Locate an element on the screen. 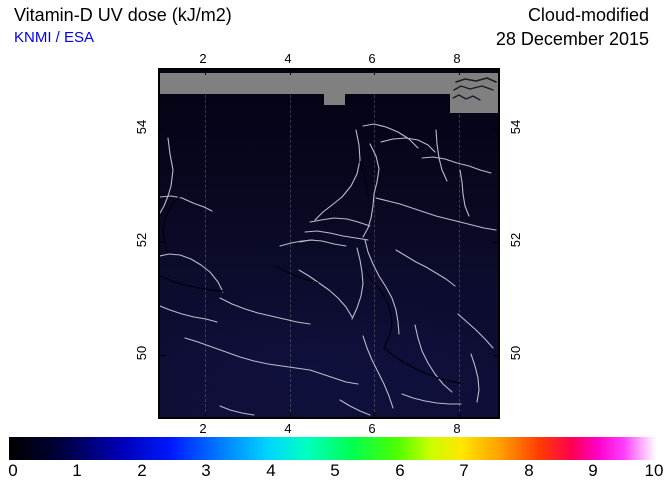  product-type-label: Cloud-modified is located at coordinates (588, 15).